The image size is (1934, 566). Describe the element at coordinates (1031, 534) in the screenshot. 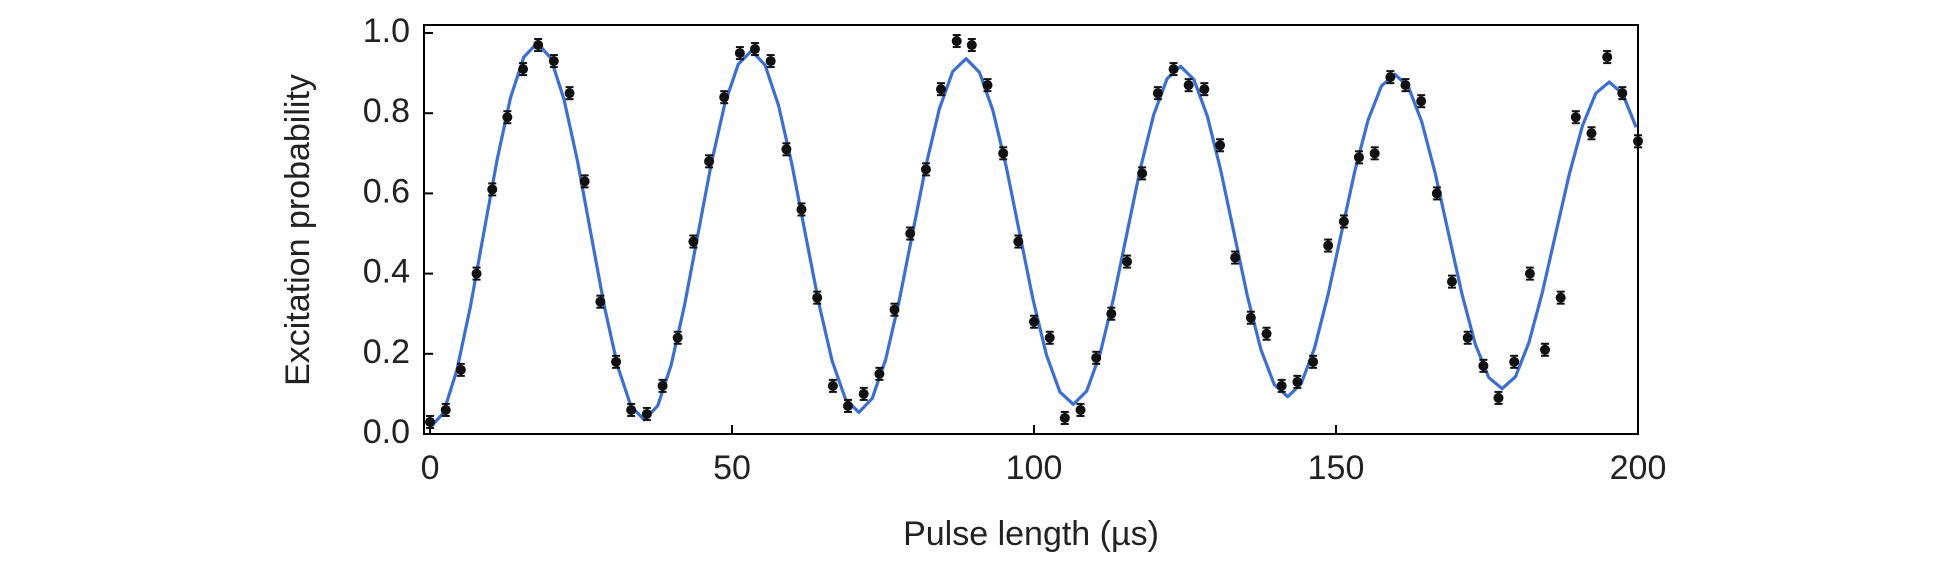

I see `x-axis-label: Pulse length (µs)` at that location.